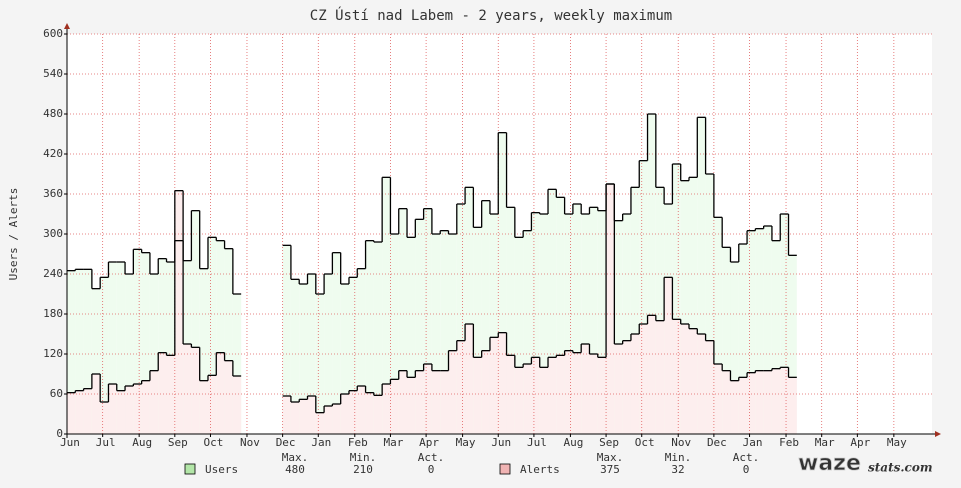 The width and height of the screenshot is (961, 488). I want to click on x-tick-label: Aug, so click(573, 442).